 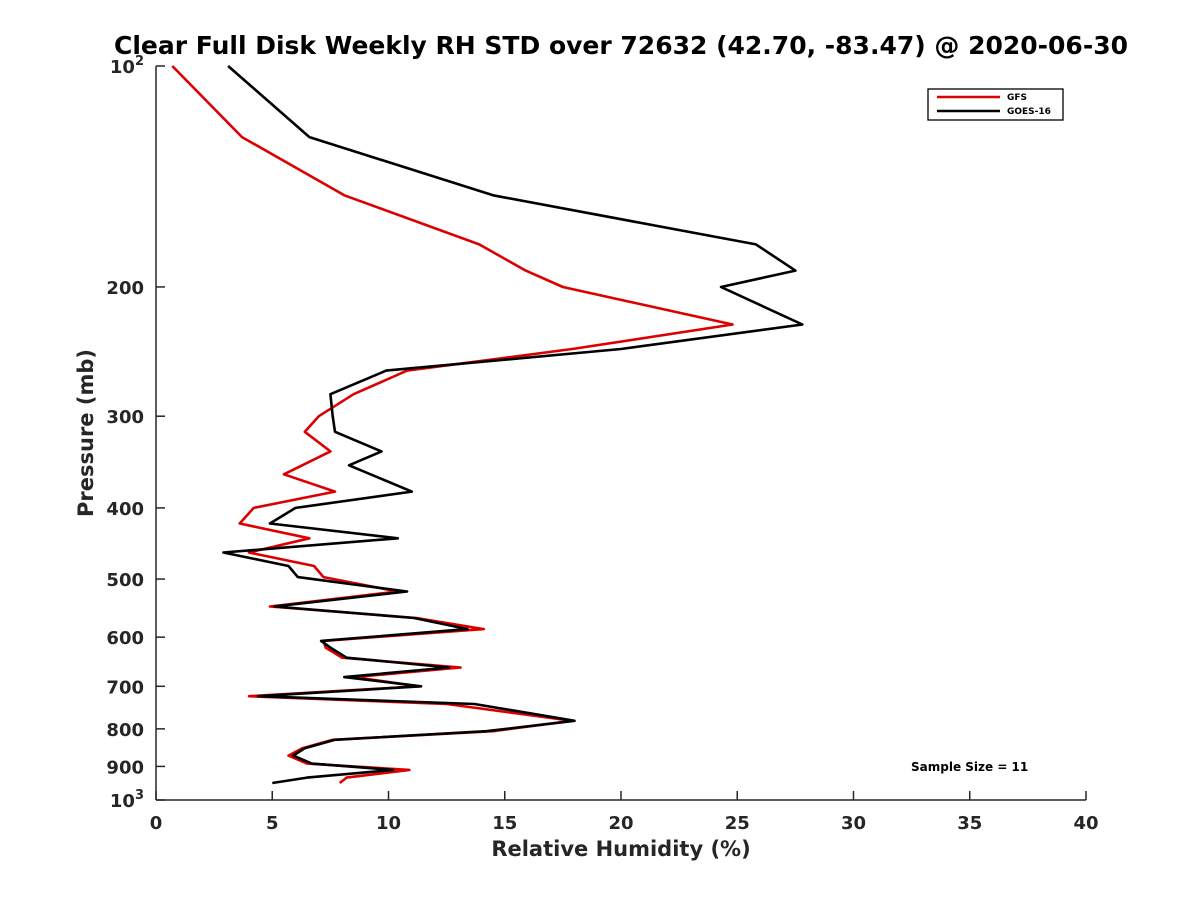 I want to click on y-tick-base: 400, so click(x=125, y=509).